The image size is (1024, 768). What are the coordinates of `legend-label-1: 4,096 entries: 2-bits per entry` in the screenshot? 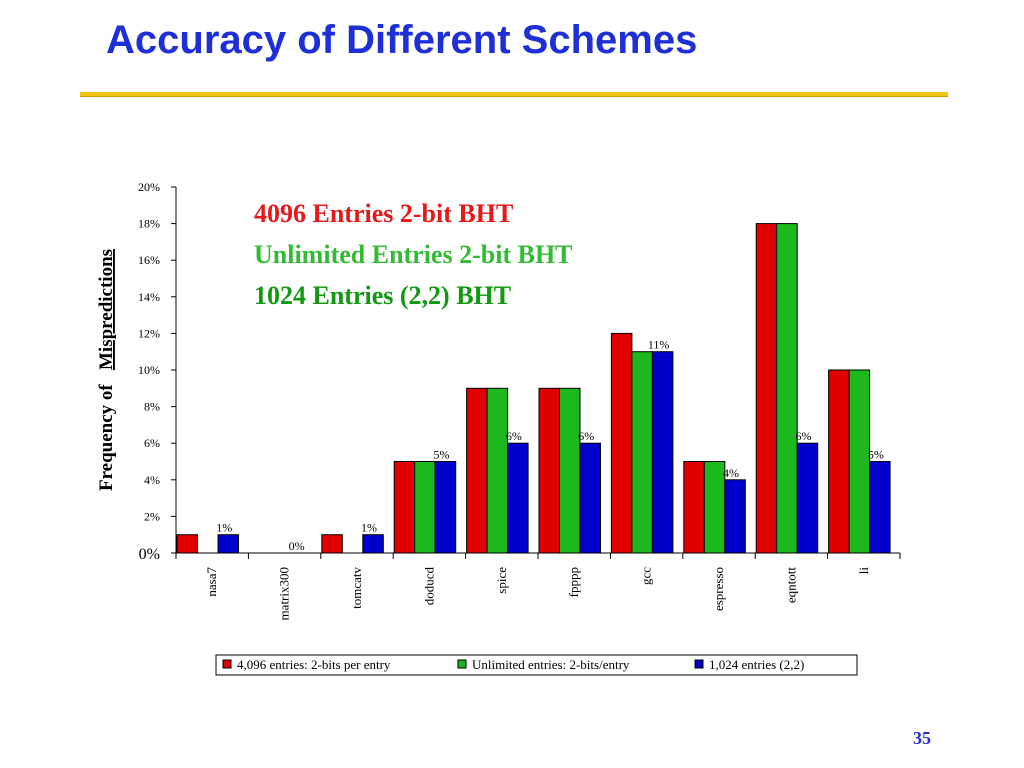 It's located at (314, 664).